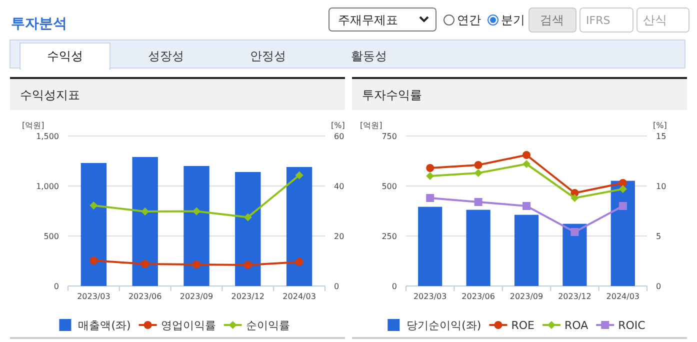 This screenshot has width=697, height=342. What do you see at coordinates (50, 95) in the screenshot?
I see `chart-title: 수익성지표` at bounding box center [50, 95].